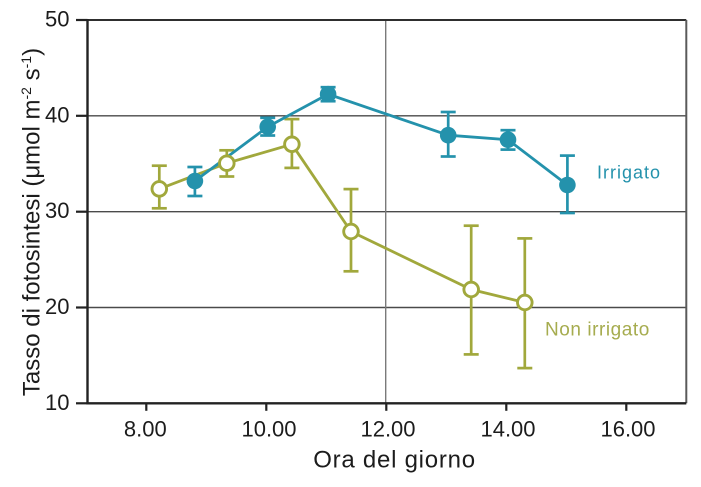  What do you see at coordinates (394, 460) in the screenshot?
I see `svg-text: Ora del giorno` at bounding box center [394, 460].